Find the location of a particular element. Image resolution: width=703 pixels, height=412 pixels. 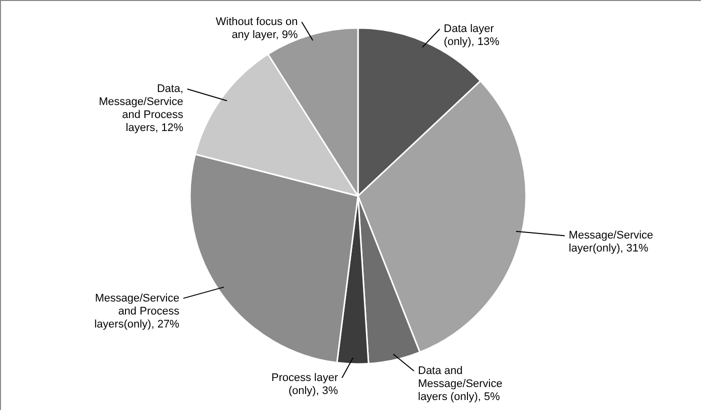

slice-label: Message/Service layer(only), 31% is located at coordinates (611, 242).